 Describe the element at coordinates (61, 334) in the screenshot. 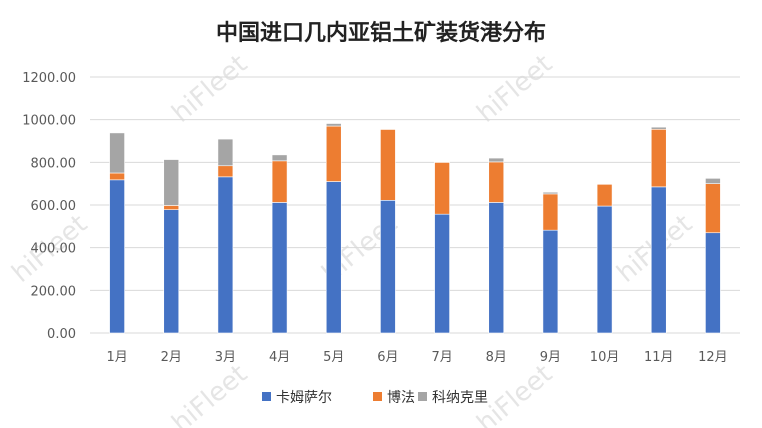

I see `y-tick-label: 0.00` at that location.